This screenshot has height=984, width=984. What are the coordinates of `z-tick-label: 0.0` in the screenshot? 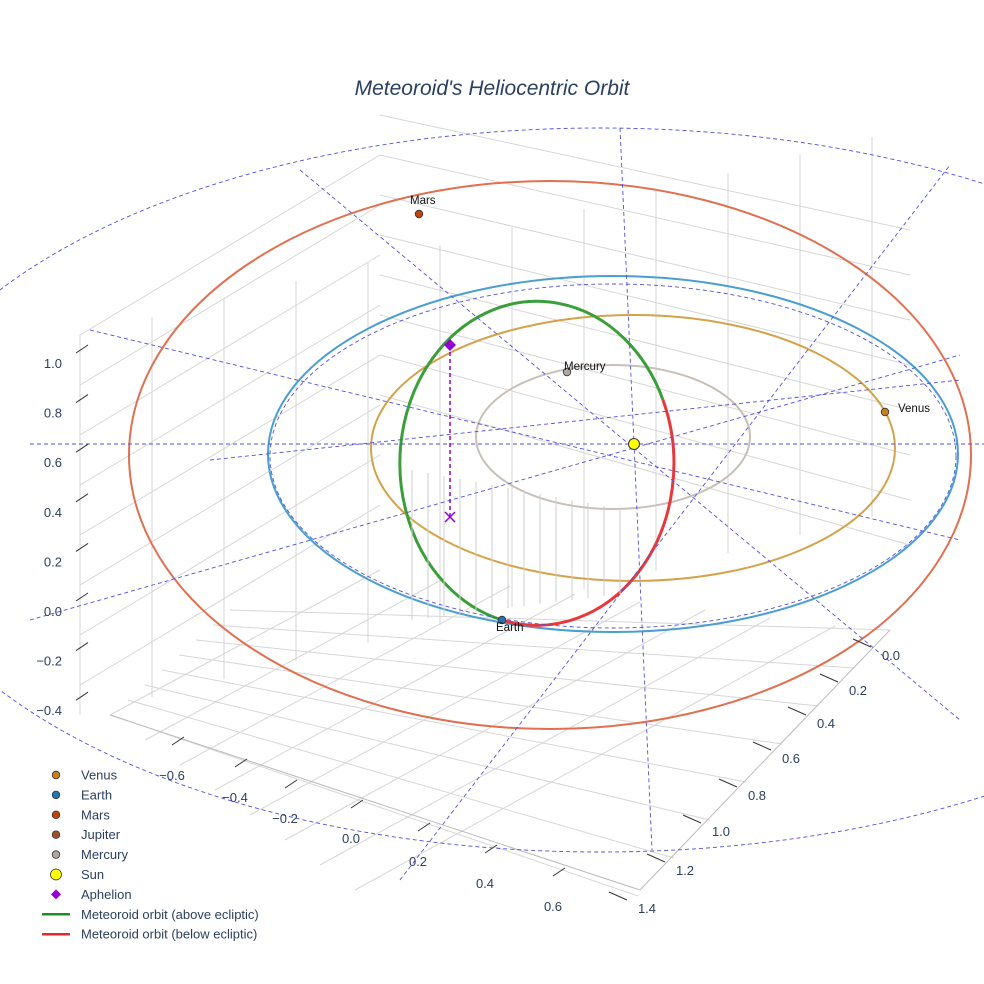 It's located at (53, 611).